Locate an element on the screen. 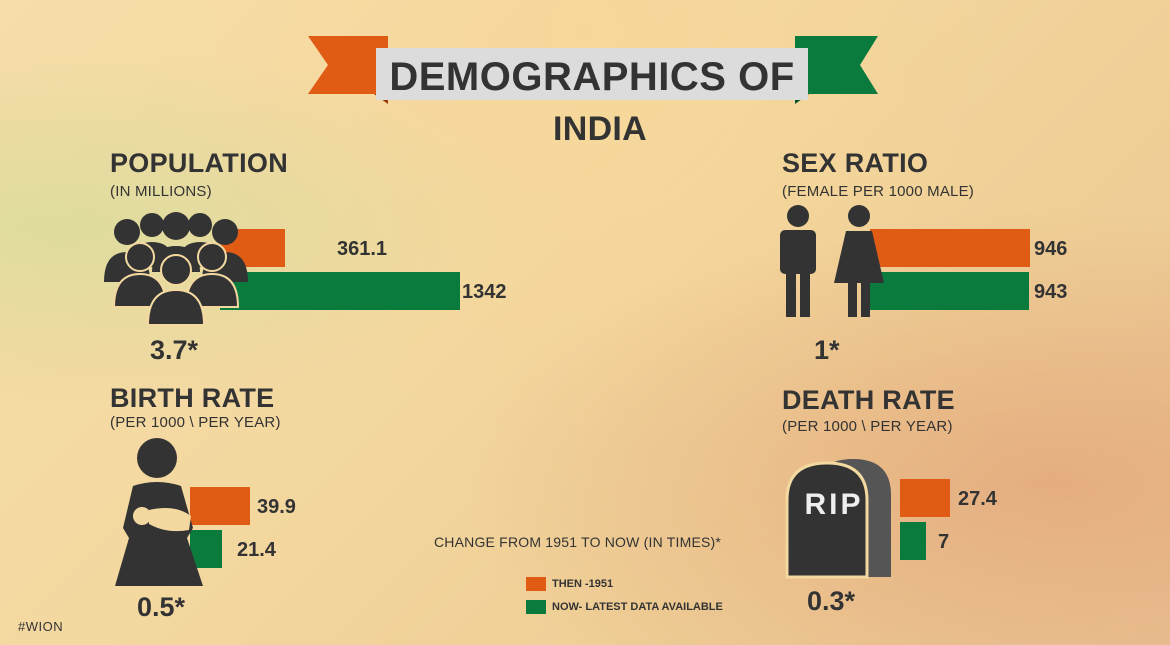 This screenshot has height=645, width=1170. birth-rate-subtitle: (PER 1000 \ PER YEAR) is located at coordinates (195, 422).